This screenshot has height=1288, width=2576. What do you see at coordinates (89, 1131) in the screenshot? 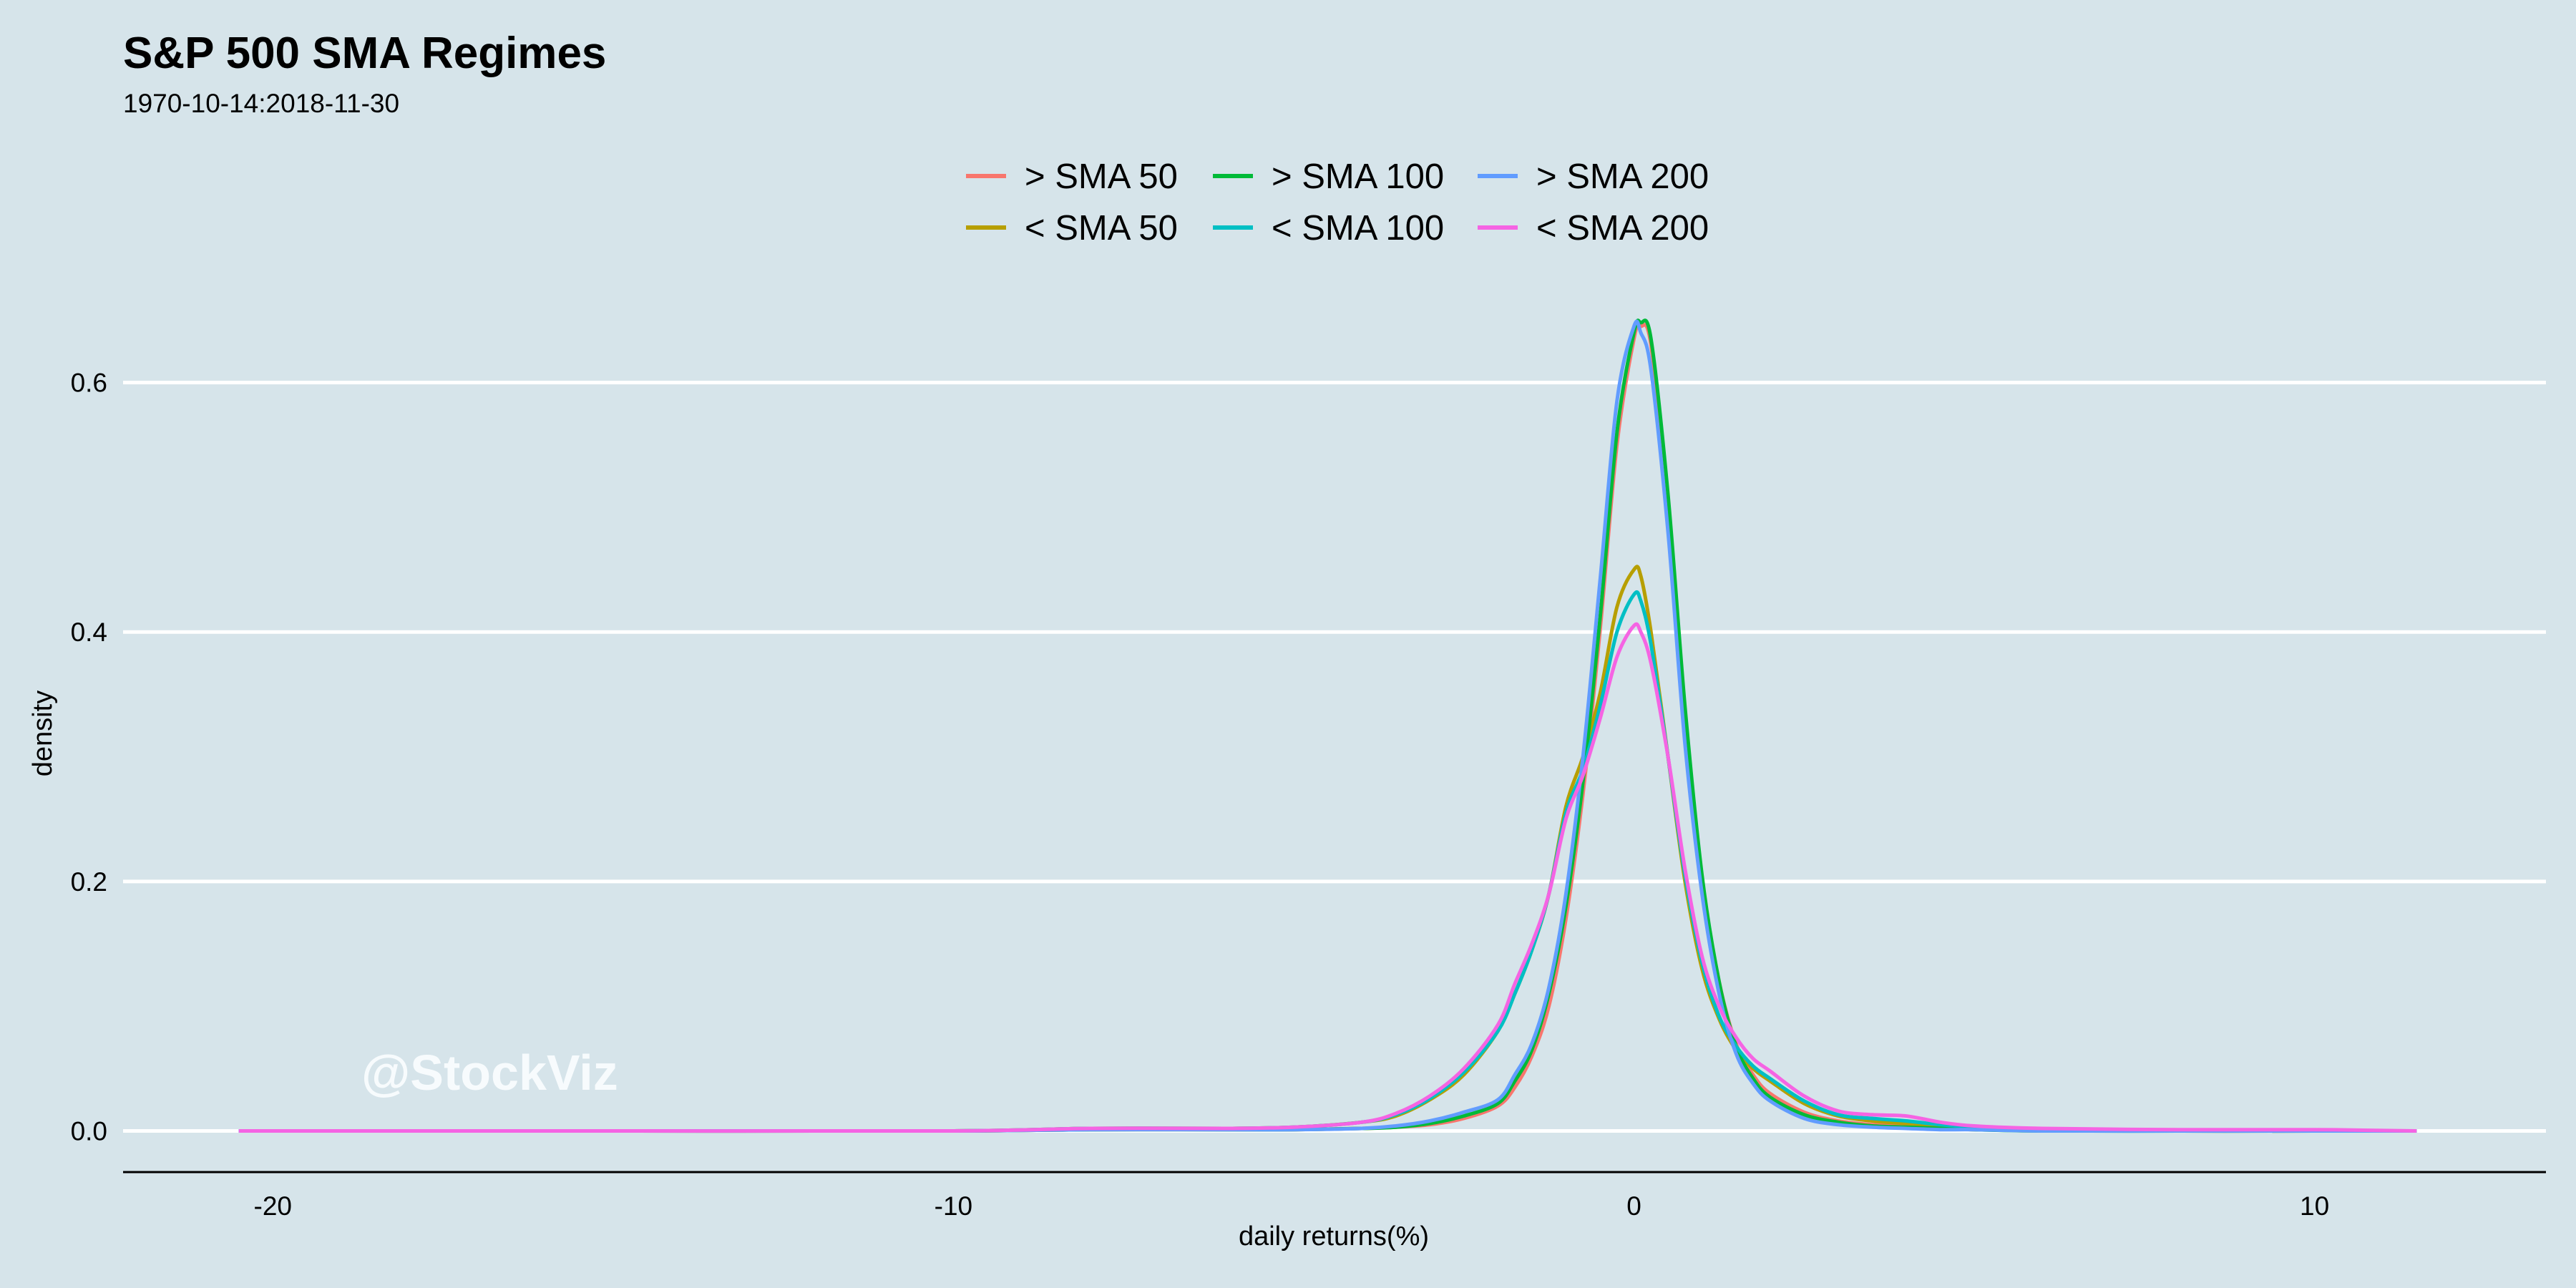
I see `y-tick-label: 0.0` at bounding box center [89, 1131].